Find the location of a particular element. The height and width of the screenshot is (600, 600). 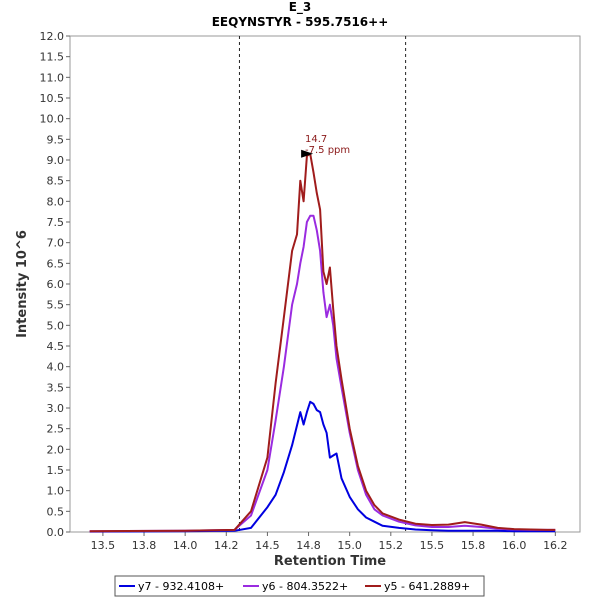

y-tick-label: 6.0 is located at coordinates (56, 284).